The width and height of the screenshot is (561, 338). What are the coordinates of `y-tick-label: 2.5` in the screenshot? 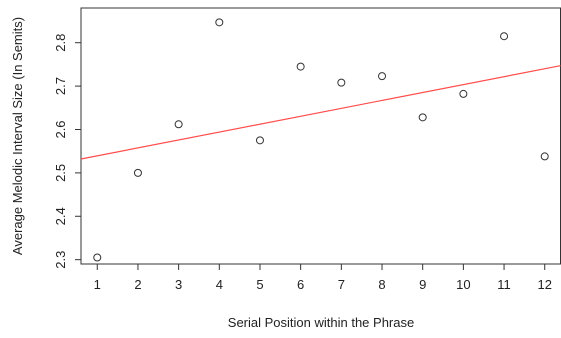 It's located at (60, 173).